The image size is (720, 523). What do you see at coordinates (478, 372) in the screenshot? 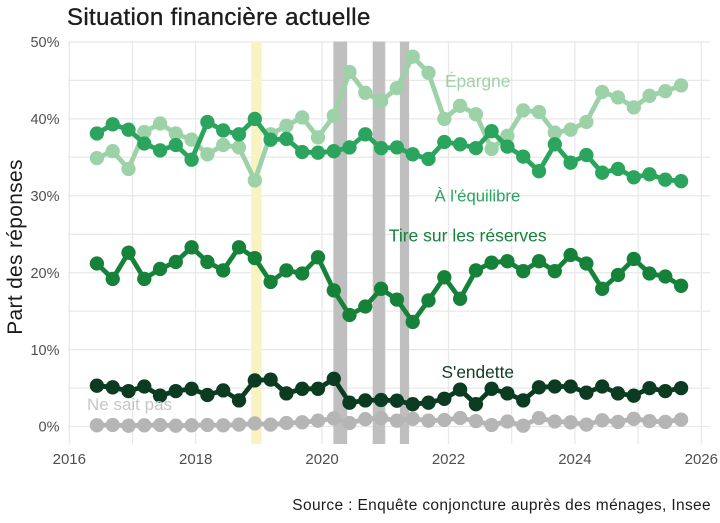
I see `svg-text: S'endette` at bounding box center [478, 372].